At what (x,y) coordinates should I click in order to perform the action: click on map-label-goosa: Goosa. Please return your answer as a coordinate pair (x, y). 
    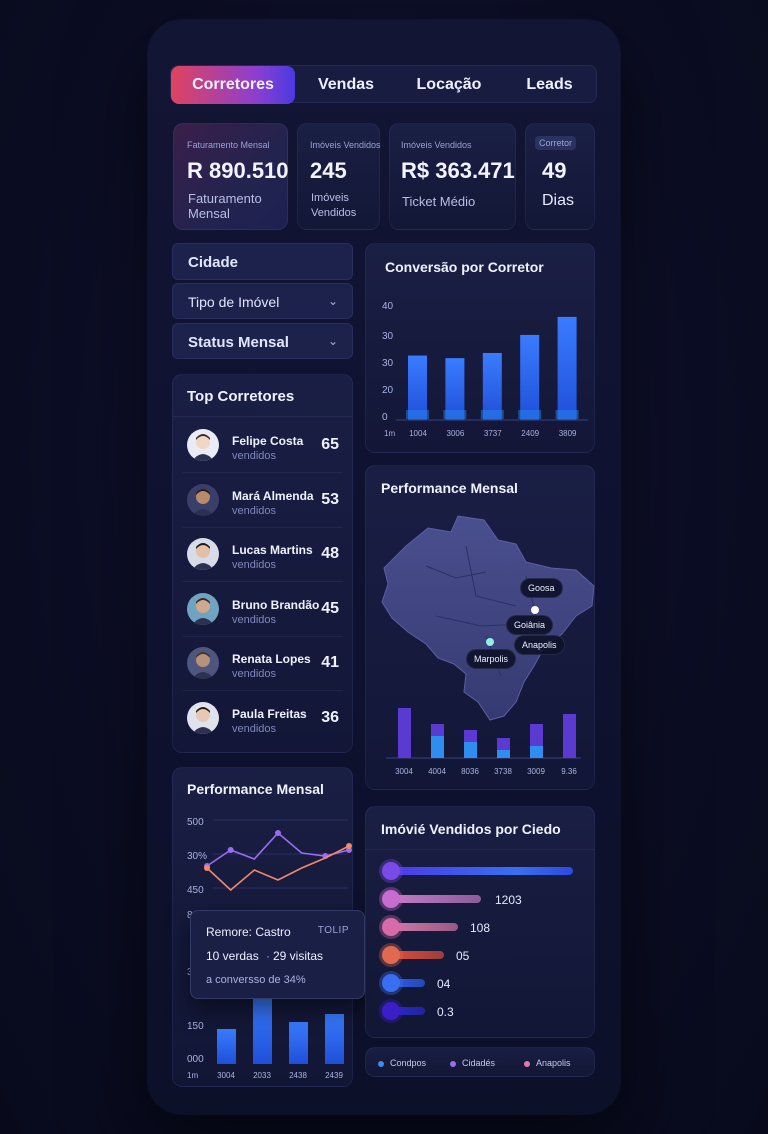
    Looking at the image, I should click on (541, 588).